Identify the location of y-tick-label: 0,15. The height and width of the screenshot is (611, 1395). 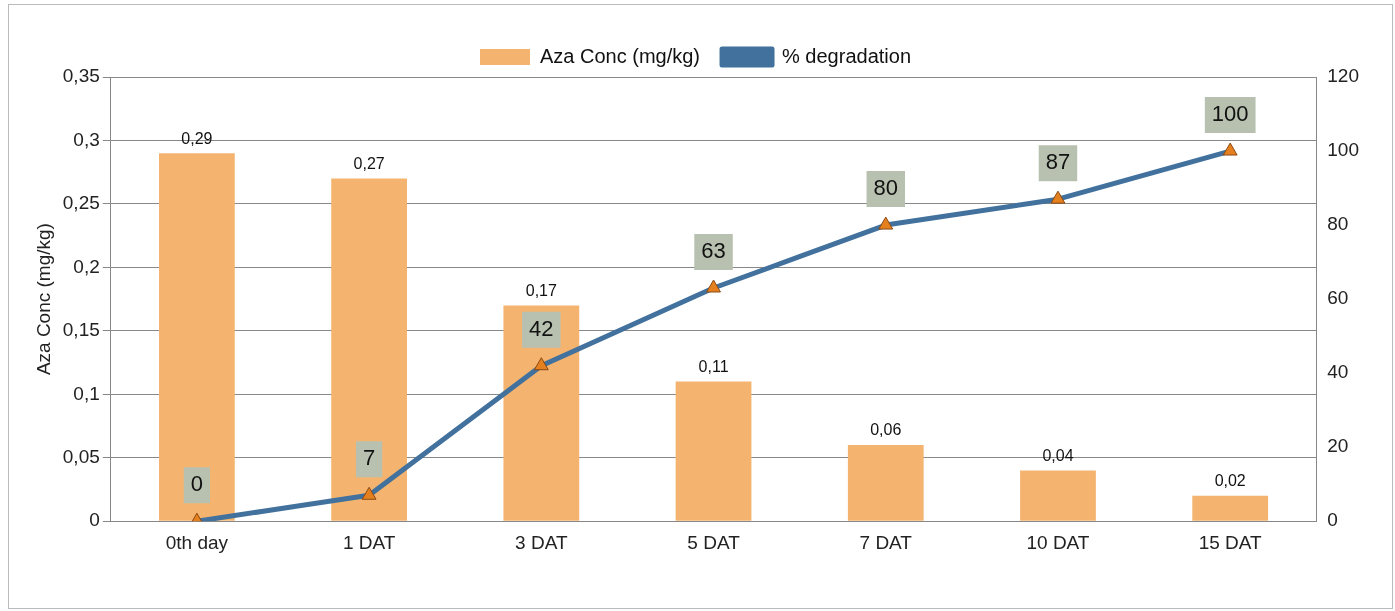
(81, 330).